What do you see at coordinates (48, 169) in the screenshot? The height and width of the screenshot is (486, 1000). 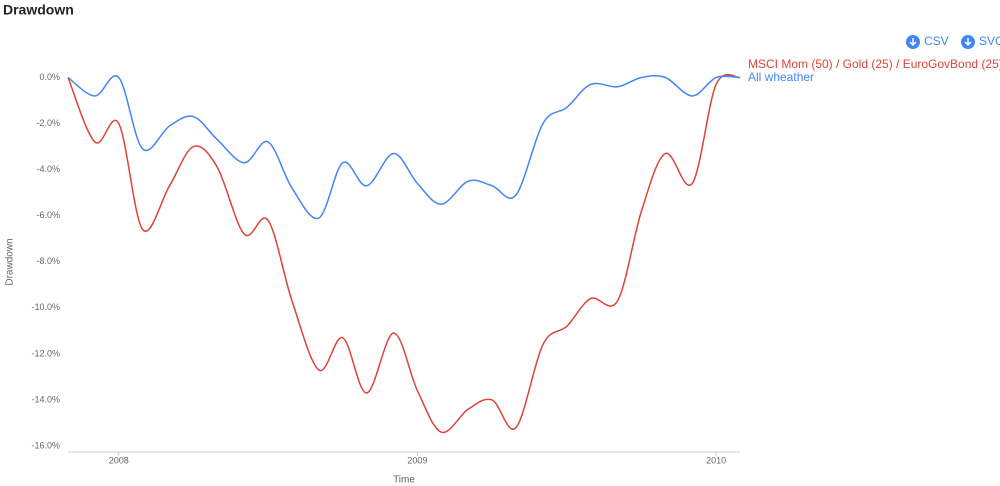 I see `y-tick-label: -4.0%` at bounding box center [48, 169].